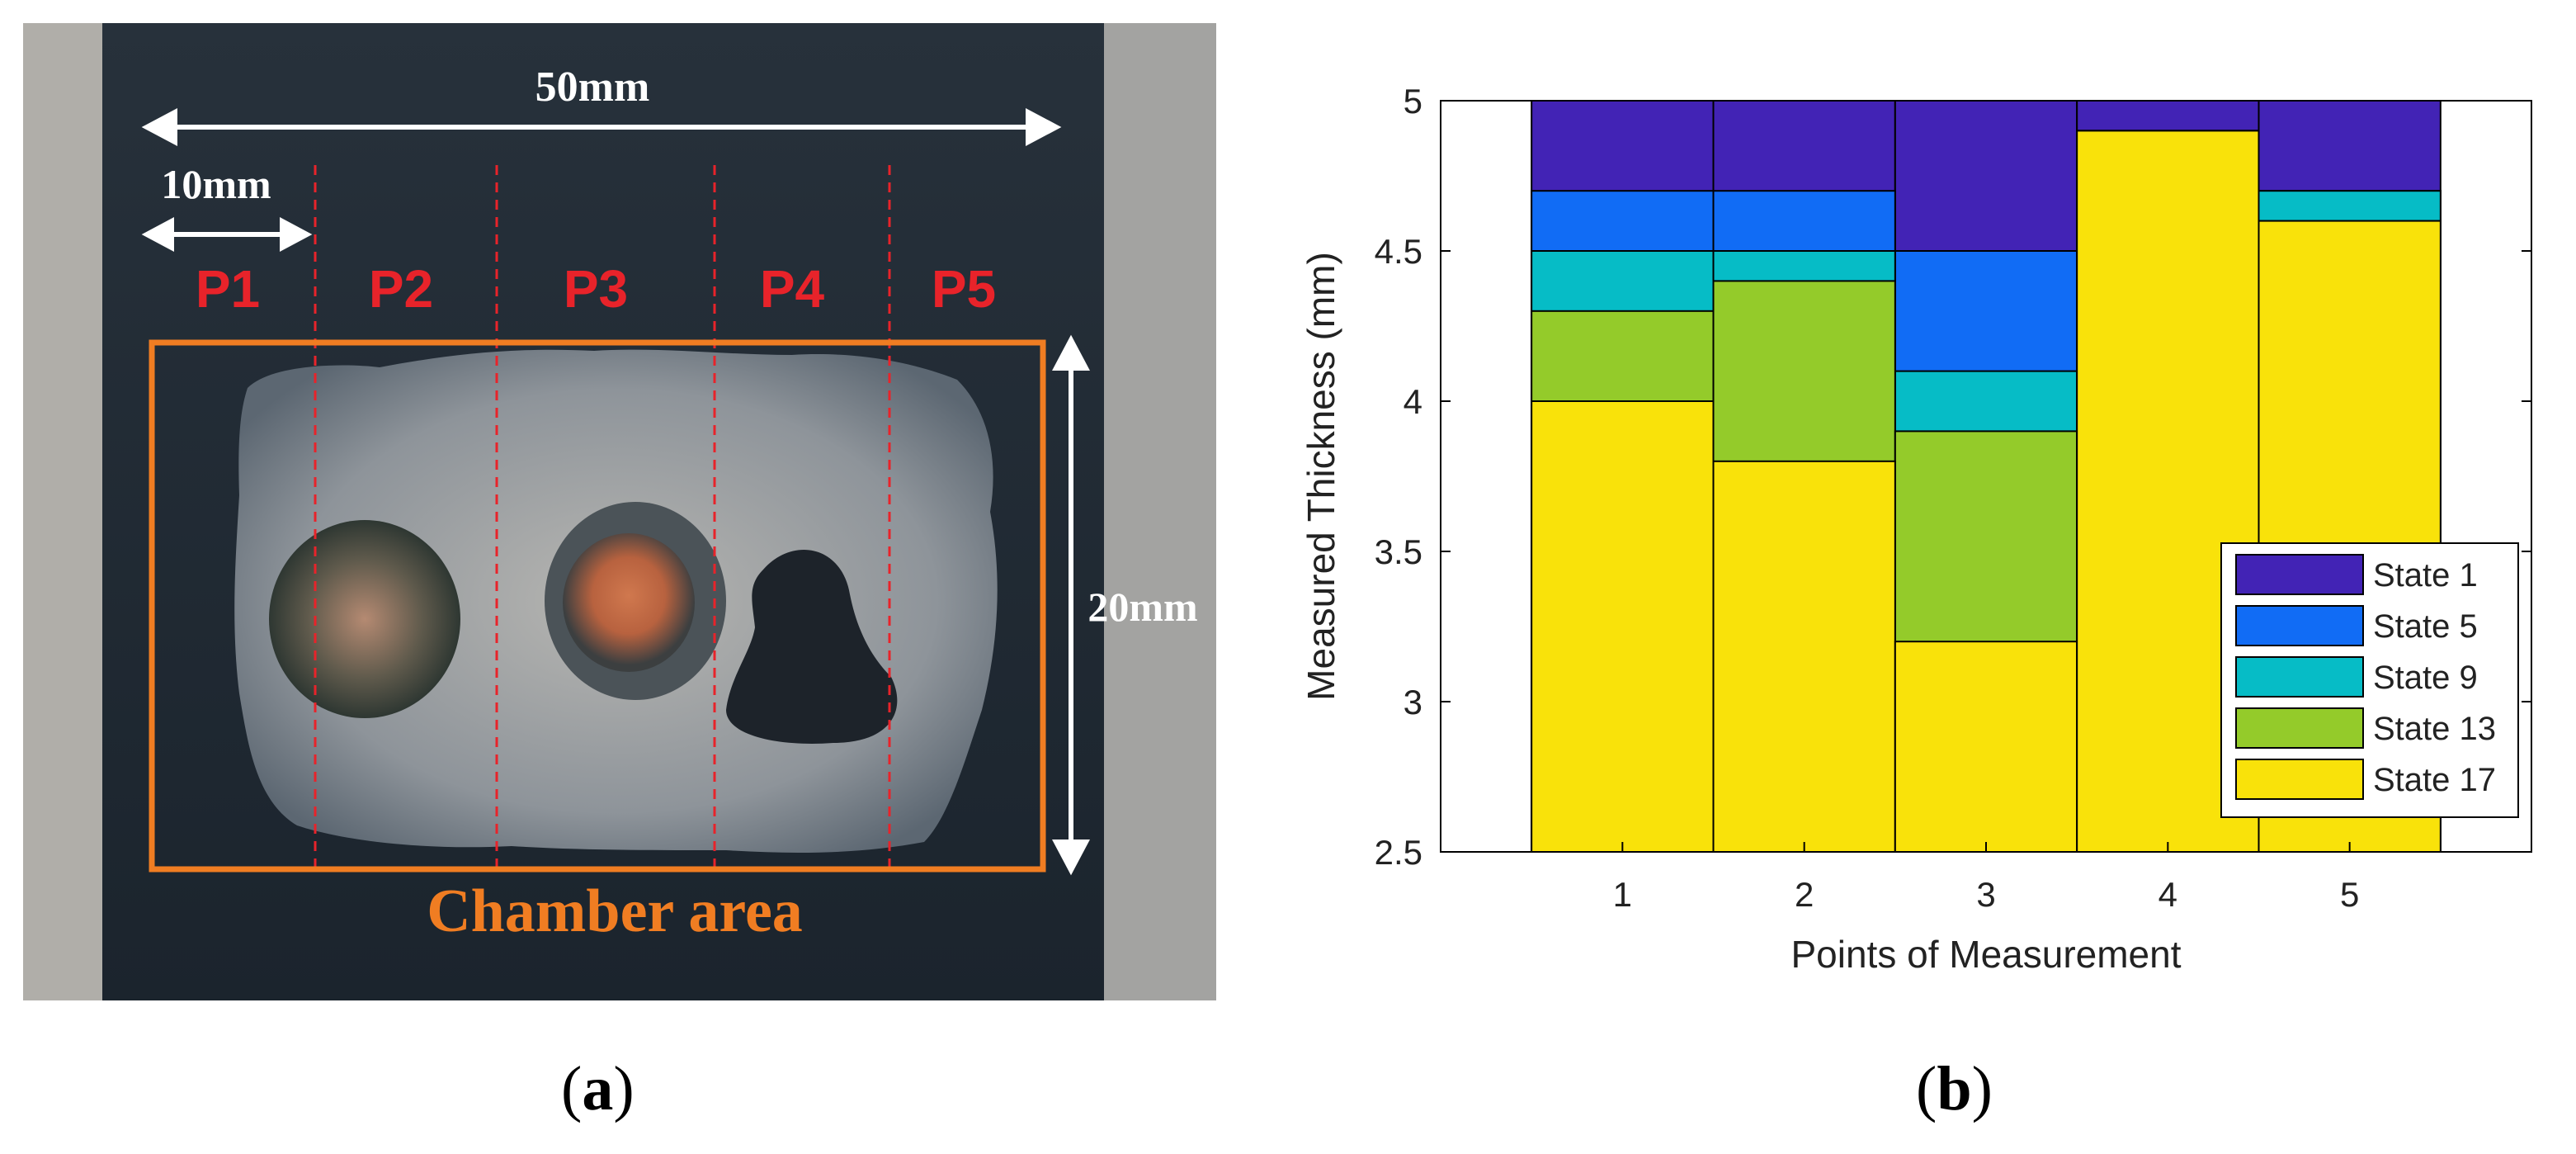 The width and height of the screenshot is (2576, 1154). Describe the element at coordinates (1805, 894) in the screenshot. I see `x-tick-label: 2` at that location.